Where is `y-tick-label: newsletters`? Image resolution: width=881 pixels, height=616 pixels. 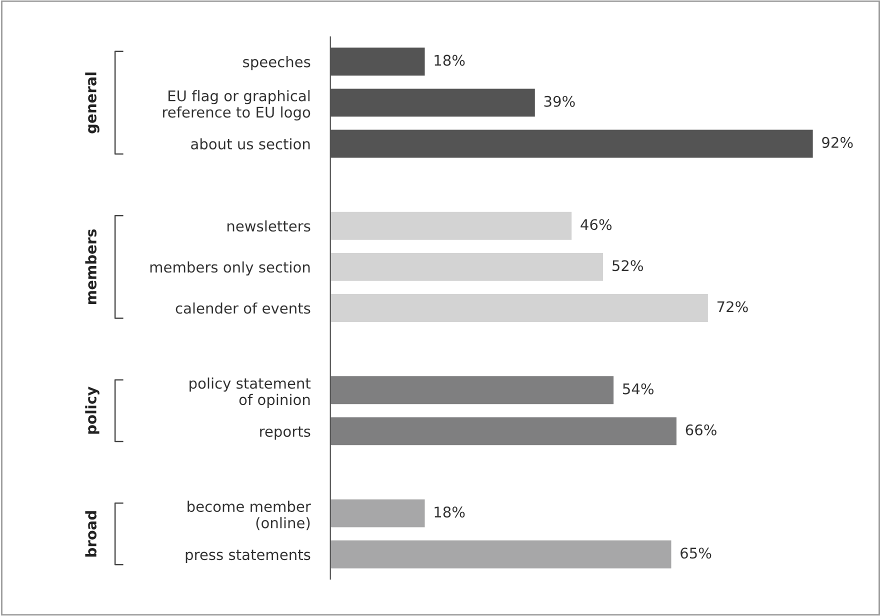
y-tick-label: newsletters is located at coordinates (268, 226).